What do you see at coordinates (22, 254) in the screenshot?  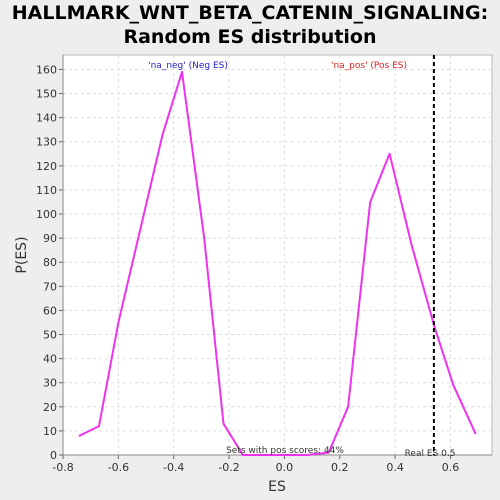 I see `y-axis-label: P(ES)` at bounding box center [22, 254].